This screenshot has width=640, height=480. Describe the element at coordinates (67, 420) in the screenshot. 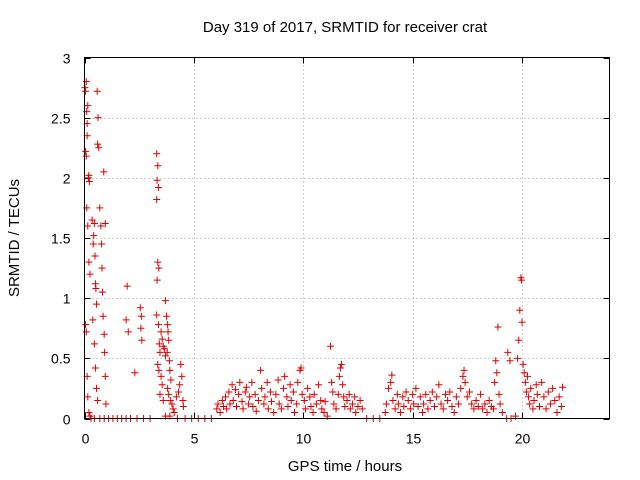

I see `y-tick-label: 0` at that location.